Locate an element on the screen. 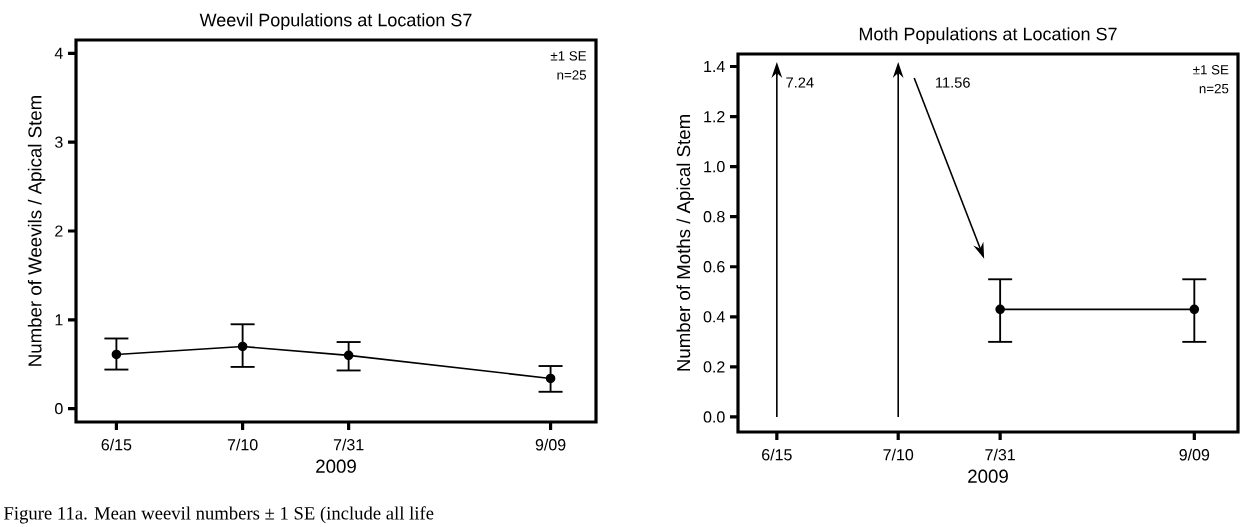  y-tick-label: 0 is located at coordinates (59, 409).